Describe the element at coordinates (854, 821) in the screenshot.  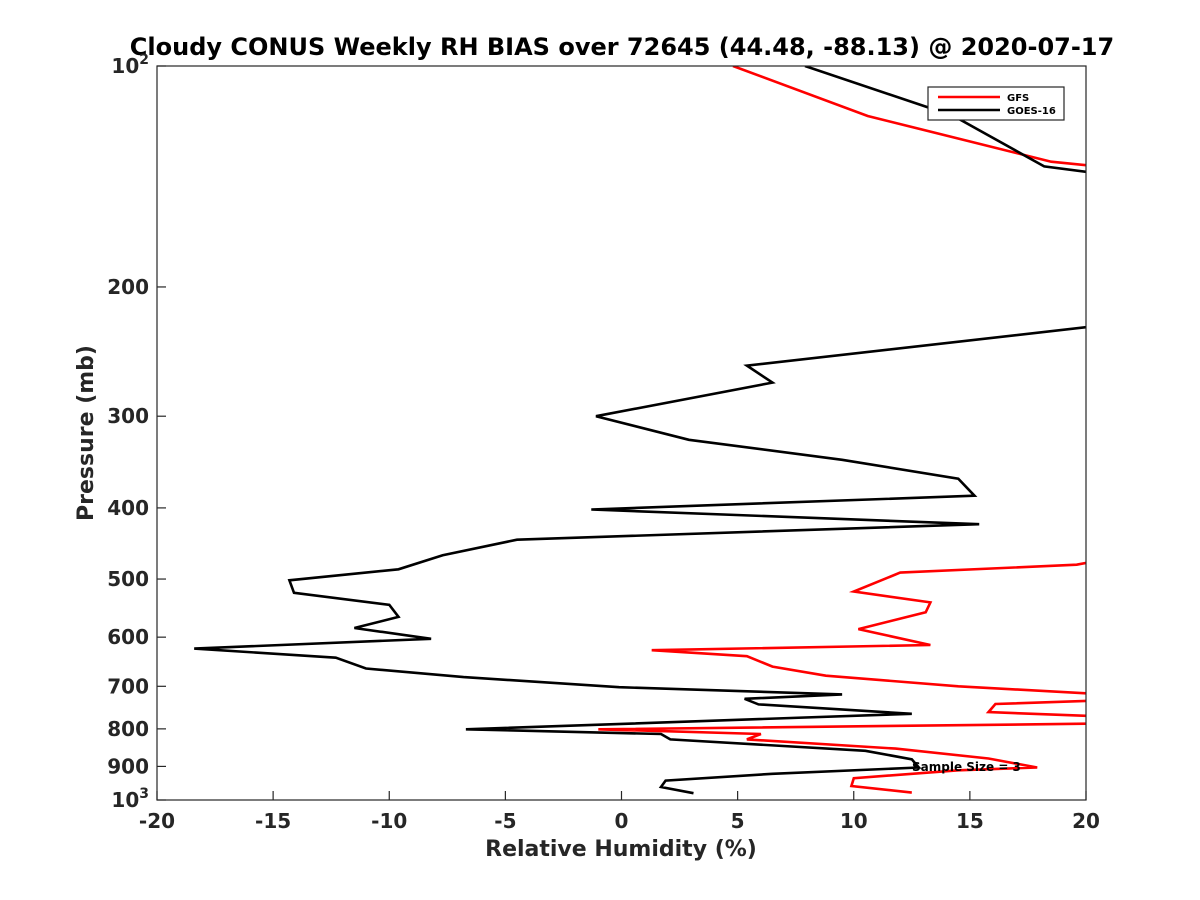
I see `x-tick-label: 10` at that location.